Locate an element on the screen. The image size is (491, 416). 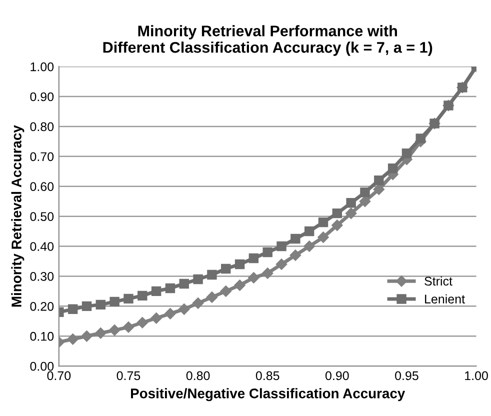
chart-title: Minority Retrieval Performance with Different Classification Accuracy (k = 7, a = 1) is located at coordinates (267, 40).